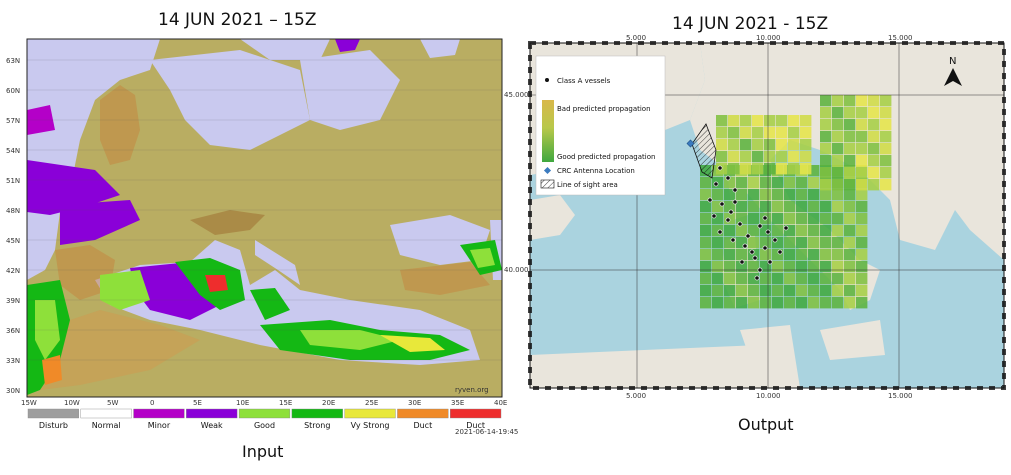  Describe the element at coordinates (953, 71) in the screenshot. I see `north-arrow-icon: N` at that location.